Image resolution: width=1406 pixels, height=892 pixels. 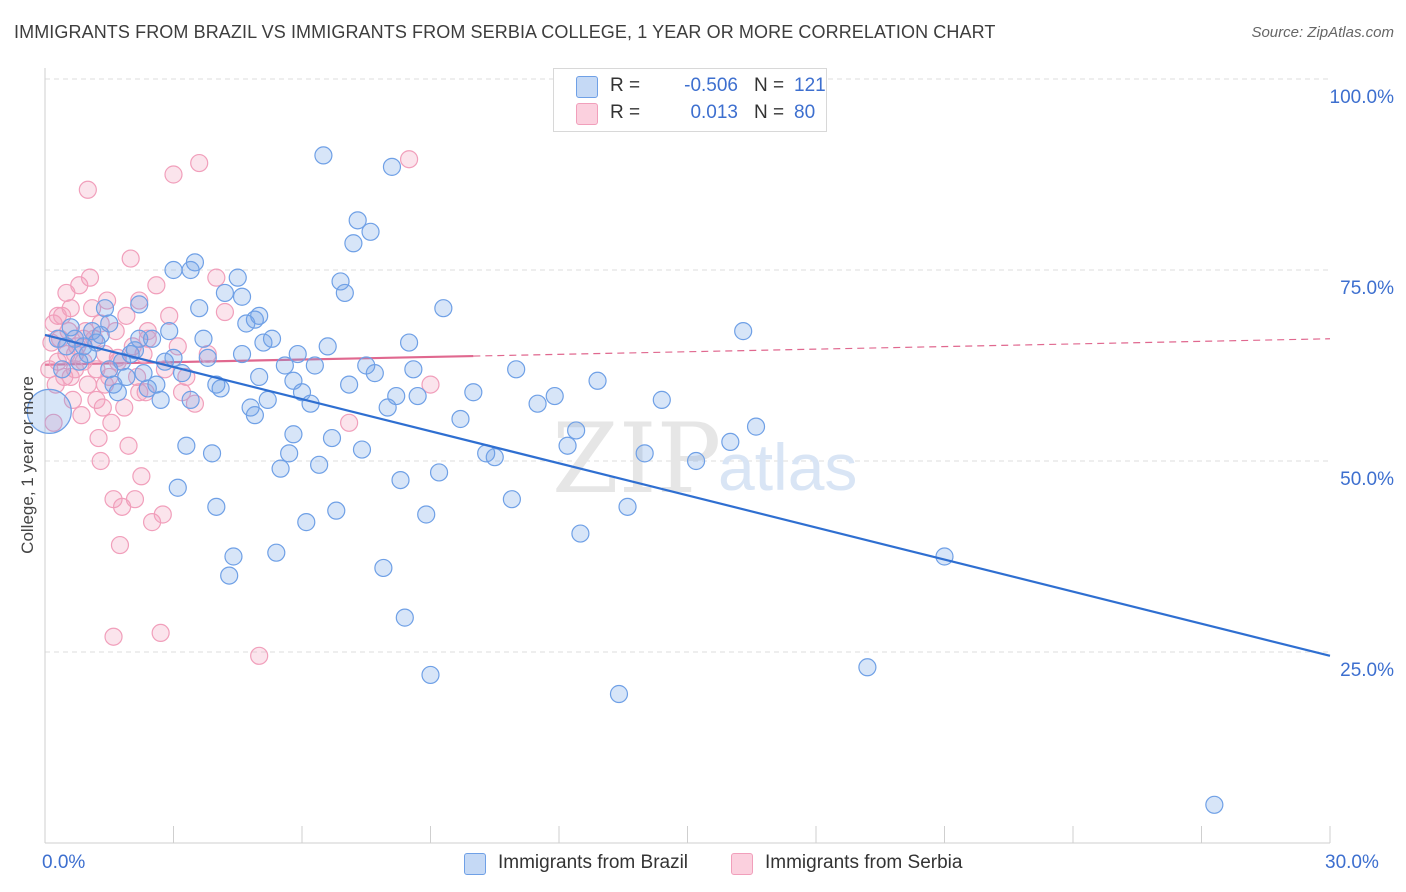 I want to click on legend-serbia-r: 0.013, so click(x=714, y=112).